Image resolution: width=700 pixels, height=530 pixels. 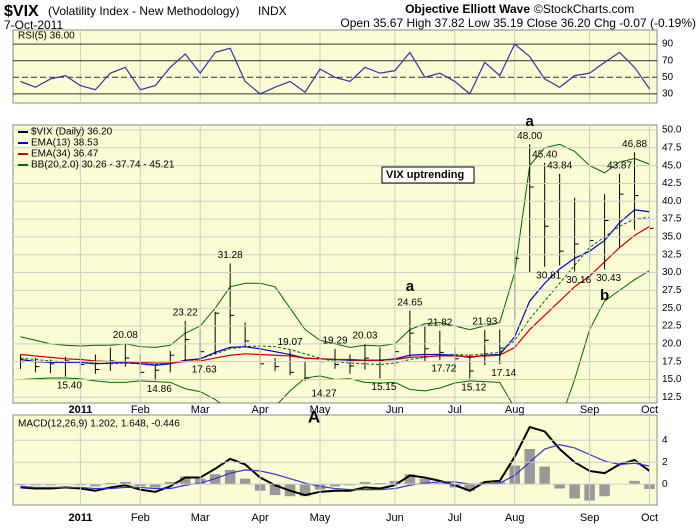 What do you see at coordinates (672, 201) in the screenshot?
I see `y-tick-label: 40.0` at bounding box center [672, 201].